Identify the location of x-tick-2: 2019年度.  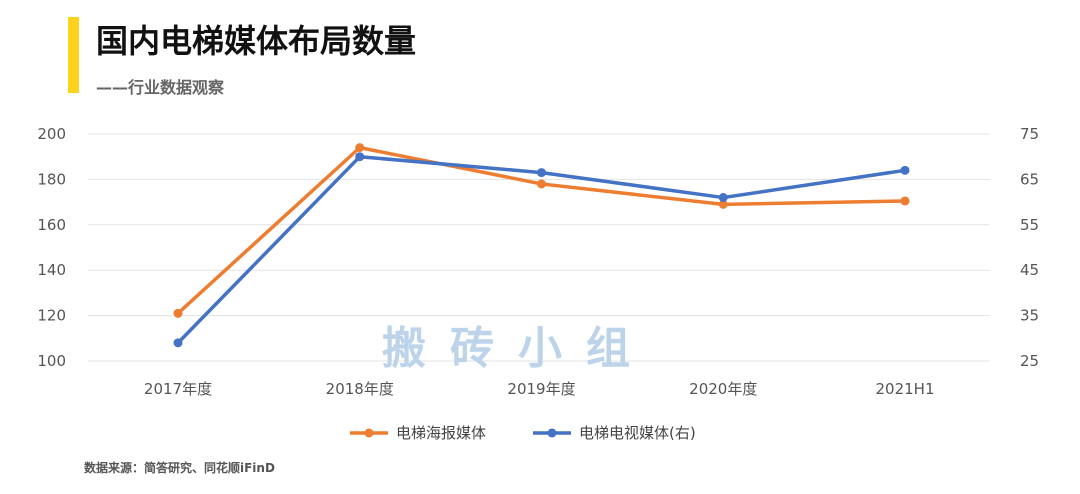
(541, 389).